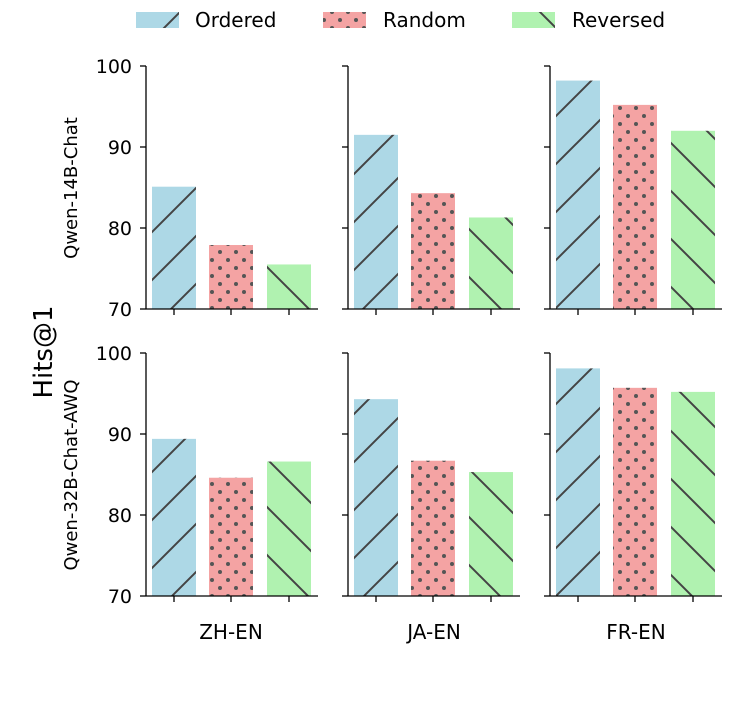 This screenshot has width=747, height=701. What do you see at coordinates (424, 20) in the screenshot?
I see `legend-label-random: Random` at bounding box center [424, 20].